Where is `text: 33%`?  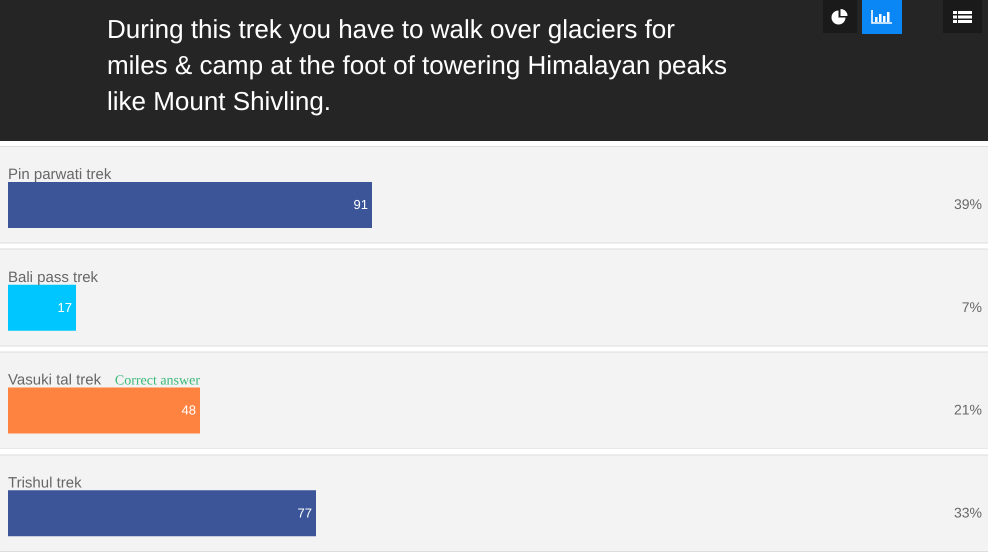 text: 33% is located at coordinates (968, 512).